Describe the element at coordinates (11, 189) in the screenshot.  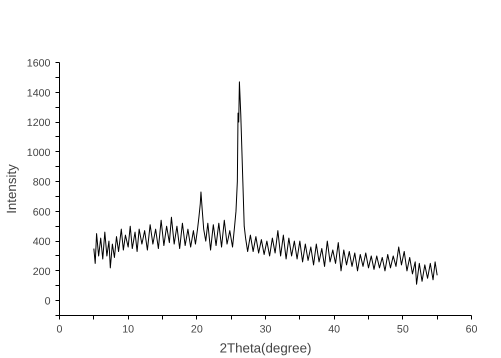
I see `y-axis-title: Intensity` at that location.